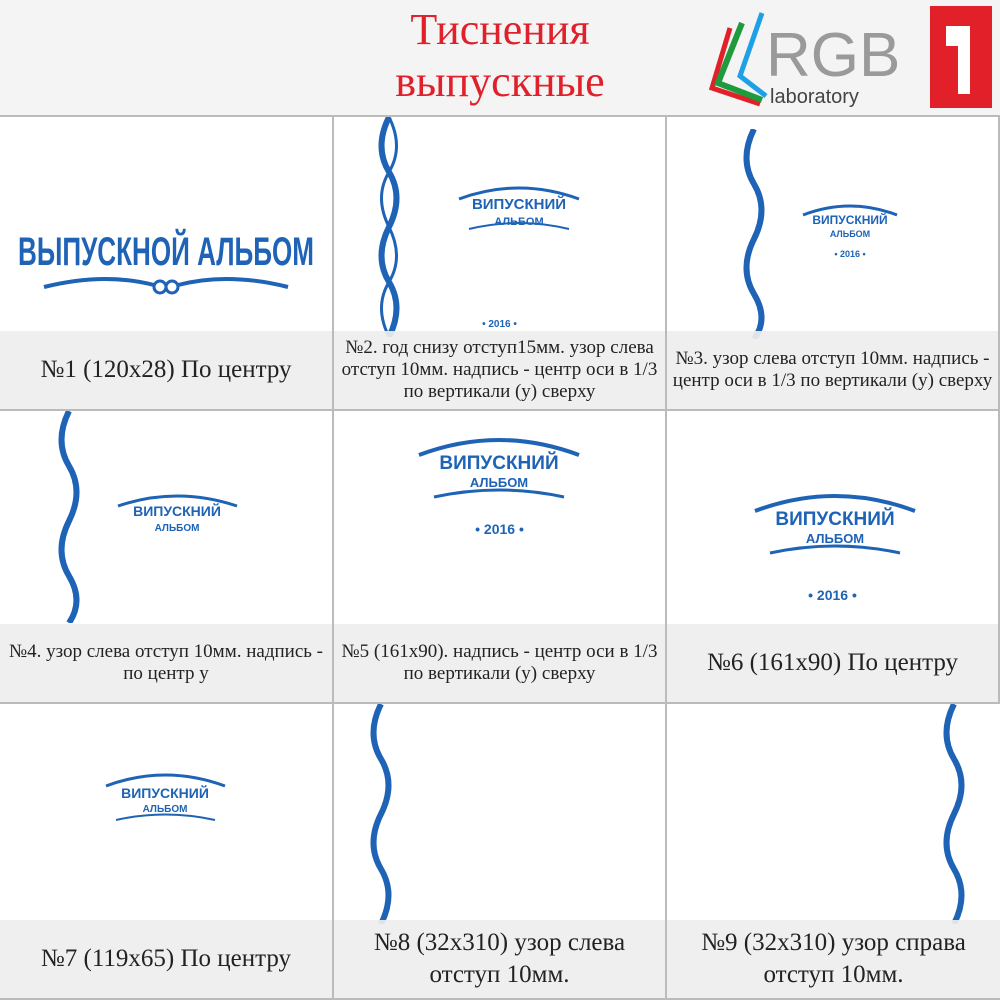 The height and width of the screenshot is (1000, 1000). I want to click on cell-7: ВИПУСКНИЙ АЛЬБОМ №7 (119x65) По центру, so click(167, 852).